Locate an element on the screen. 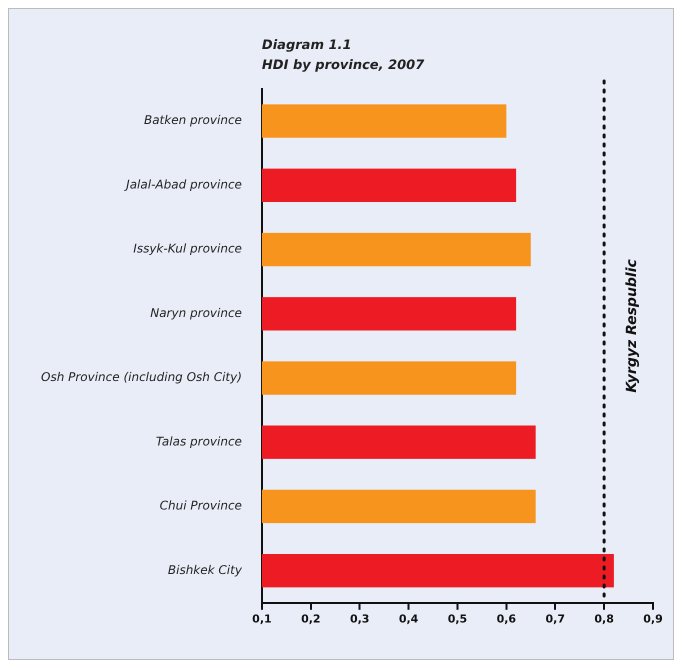 This screenshot has height=668, width=682. y-tick-label: Batken province is located at coordinates (193, 120).